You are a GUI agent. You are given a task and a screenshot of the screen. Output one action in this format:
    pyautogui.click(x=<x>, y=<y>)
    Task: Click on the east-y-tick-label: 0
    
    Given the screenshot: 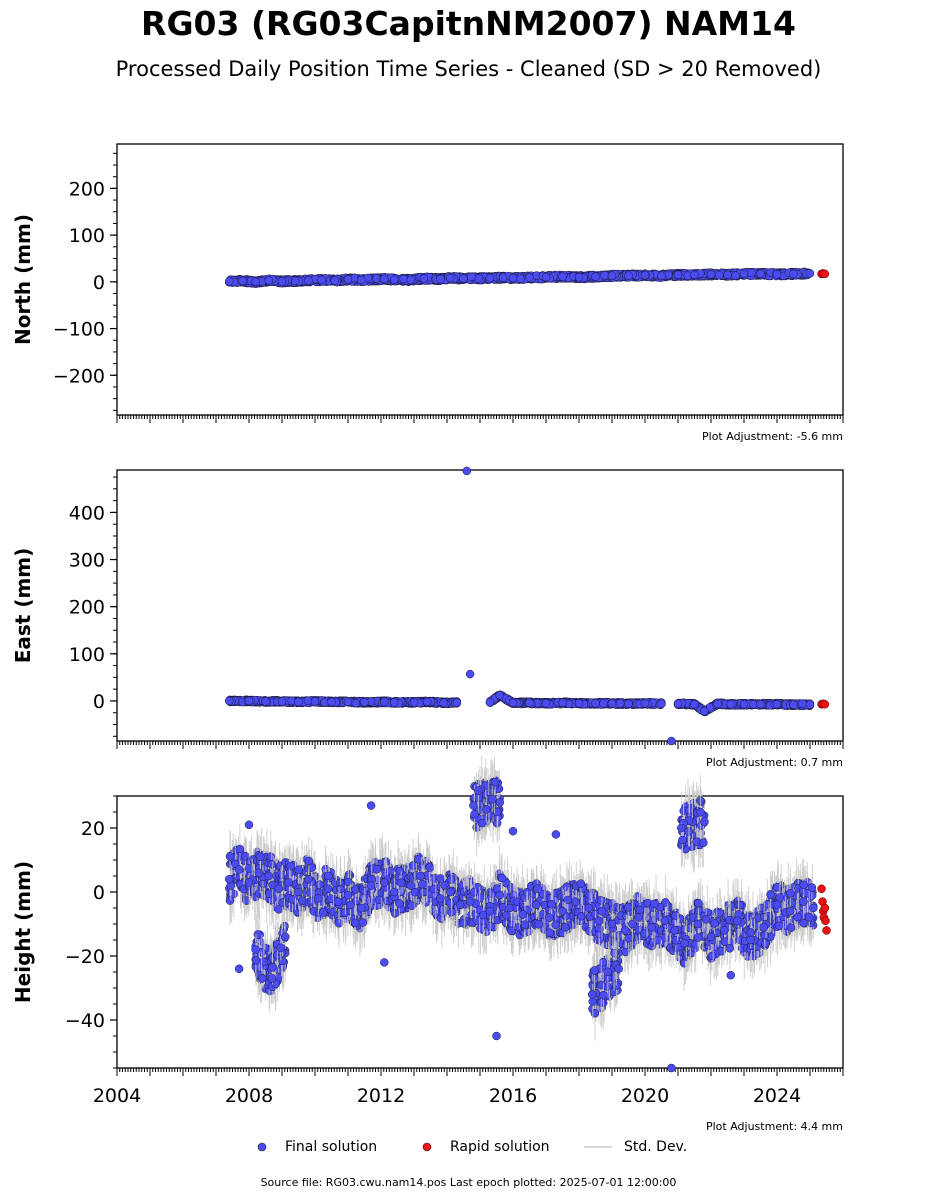 What is the action you would take?
    pyautogui.click(x=99, y=702)
    